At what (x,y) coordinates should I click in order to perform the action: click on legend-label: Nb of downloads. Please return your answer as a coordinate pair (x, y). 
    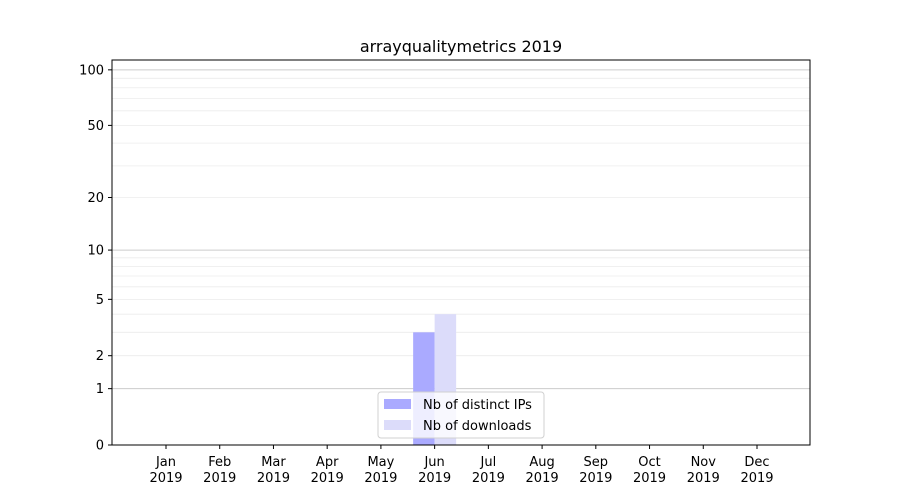
    Looking at the image, I should click on (477, 426).